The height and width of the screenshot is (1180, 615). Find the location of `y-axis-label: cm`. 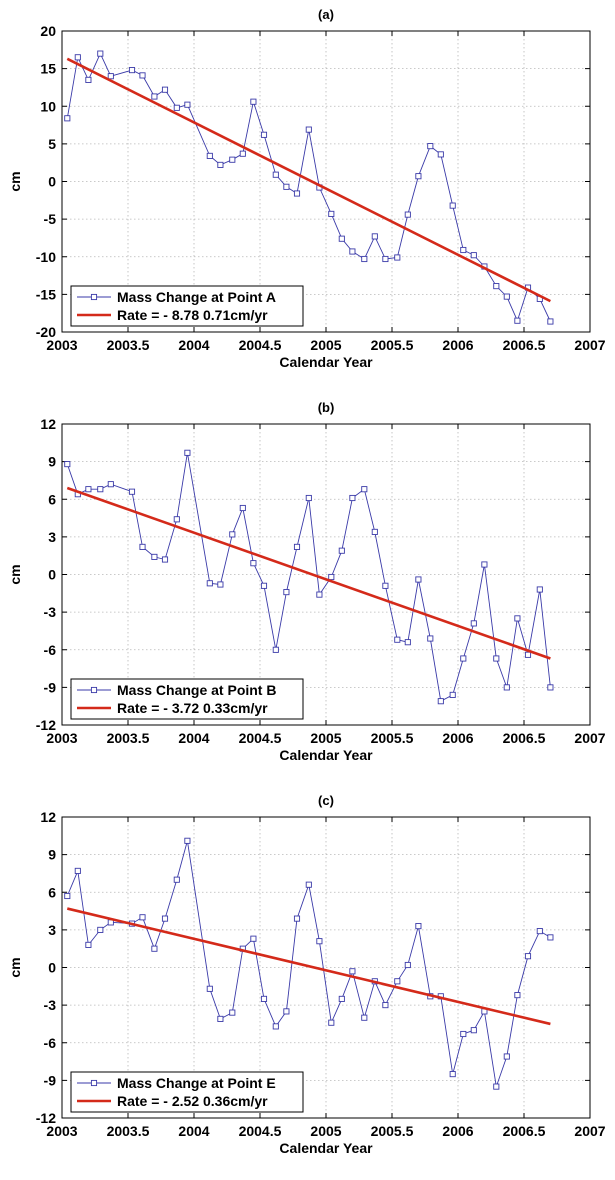

y-axis-label: cm is located at coordinates (15, 181).